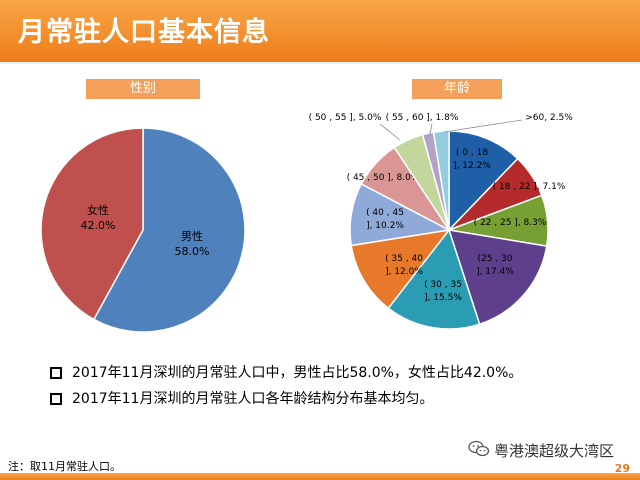 The width and height of the screenshot is (640, 480). Describe the element at coordinates (345, 118) in the screenshot. I see `age-slice-label: ( 50 , 55 ], 5.0%` at that location.